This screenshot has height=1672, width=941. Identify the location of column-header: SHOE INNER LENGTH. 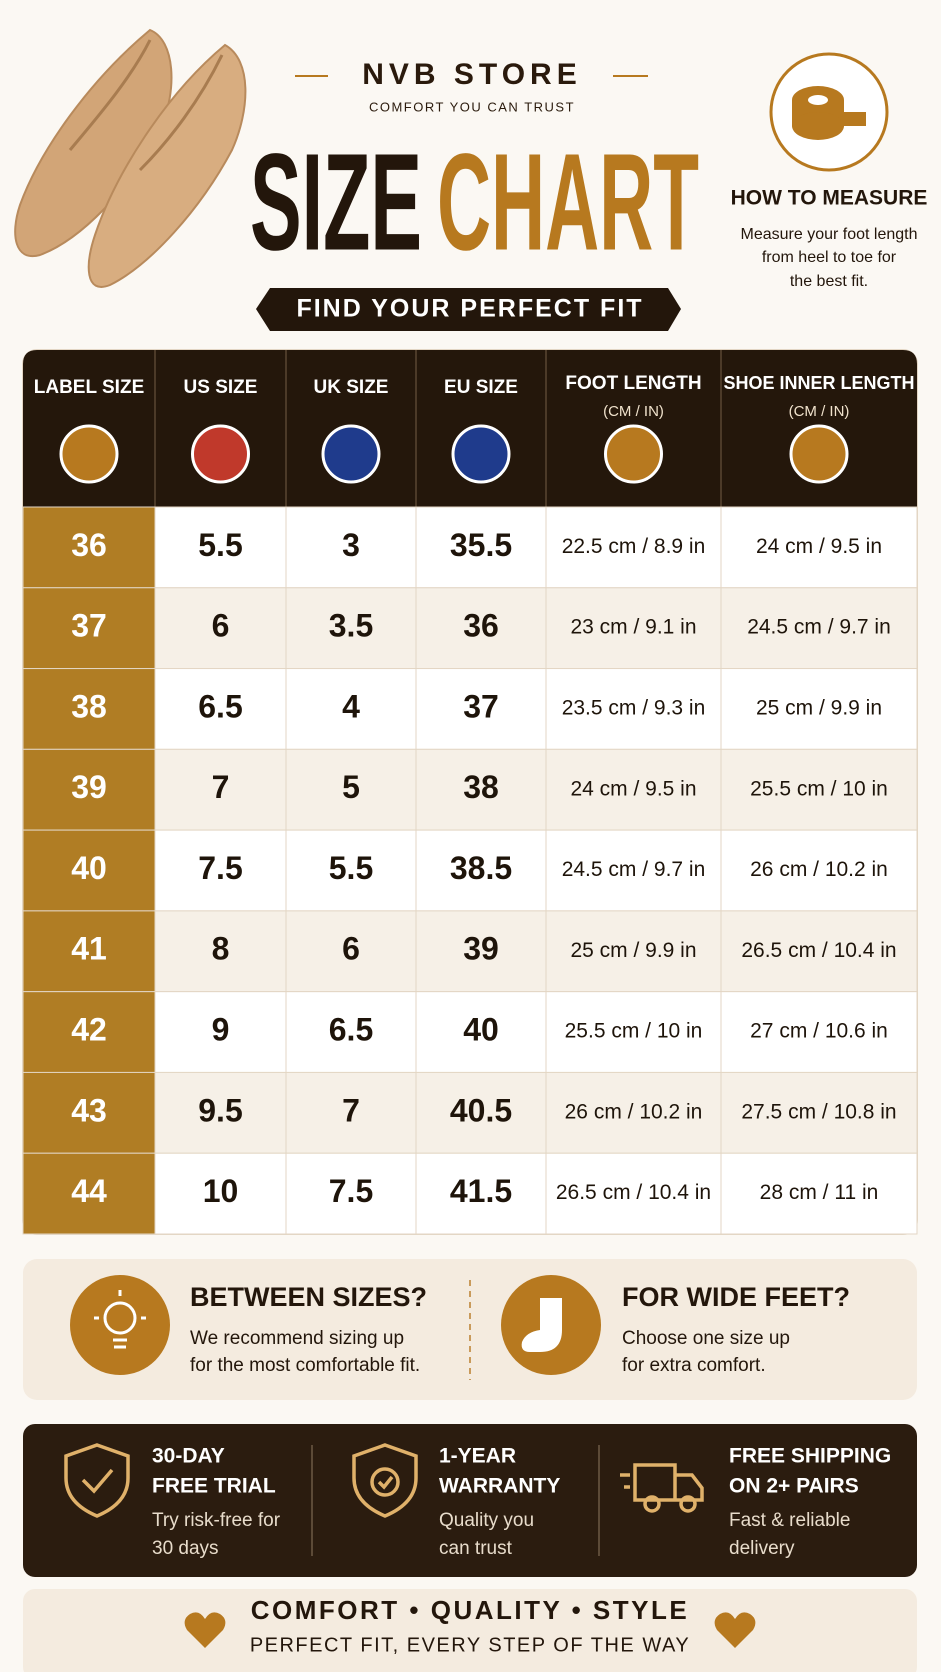
(818, 383).